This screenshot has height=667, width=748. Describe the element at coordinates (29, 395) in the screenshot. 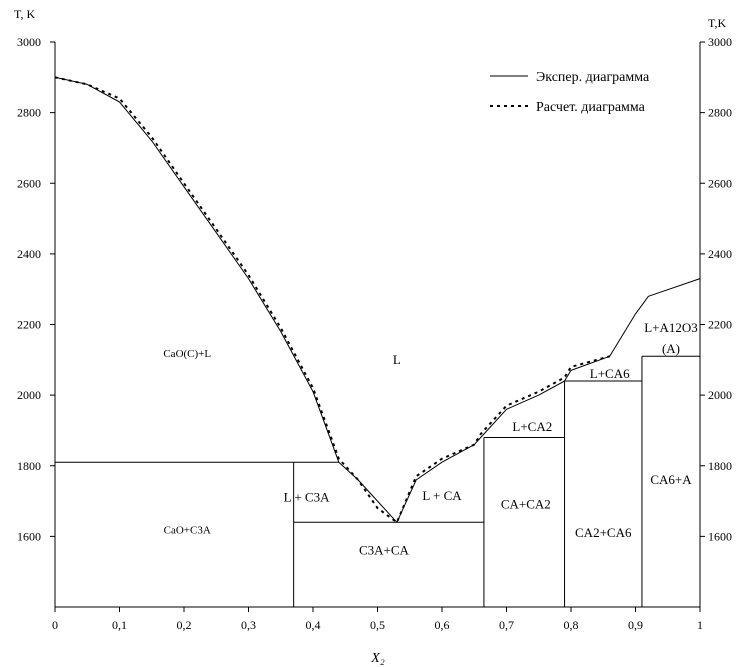

I see `y-left-tick-label: 2000` at that location.